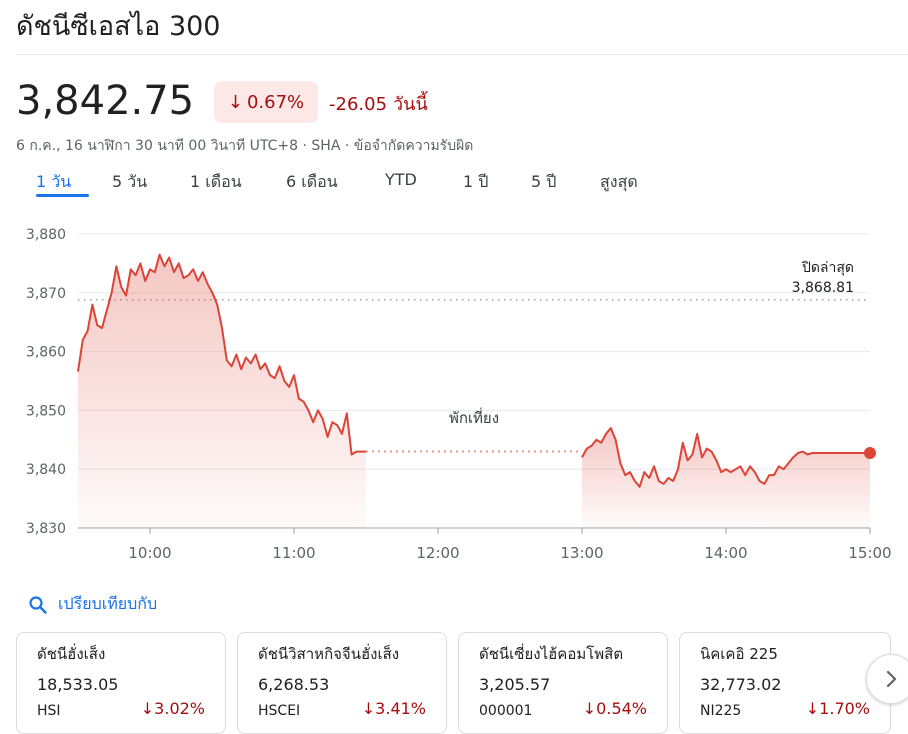  What do you see at coordinates (869, 553) in the screenshot?
I see `x-tick-label: 15:00` at bounding box center [869, 553].